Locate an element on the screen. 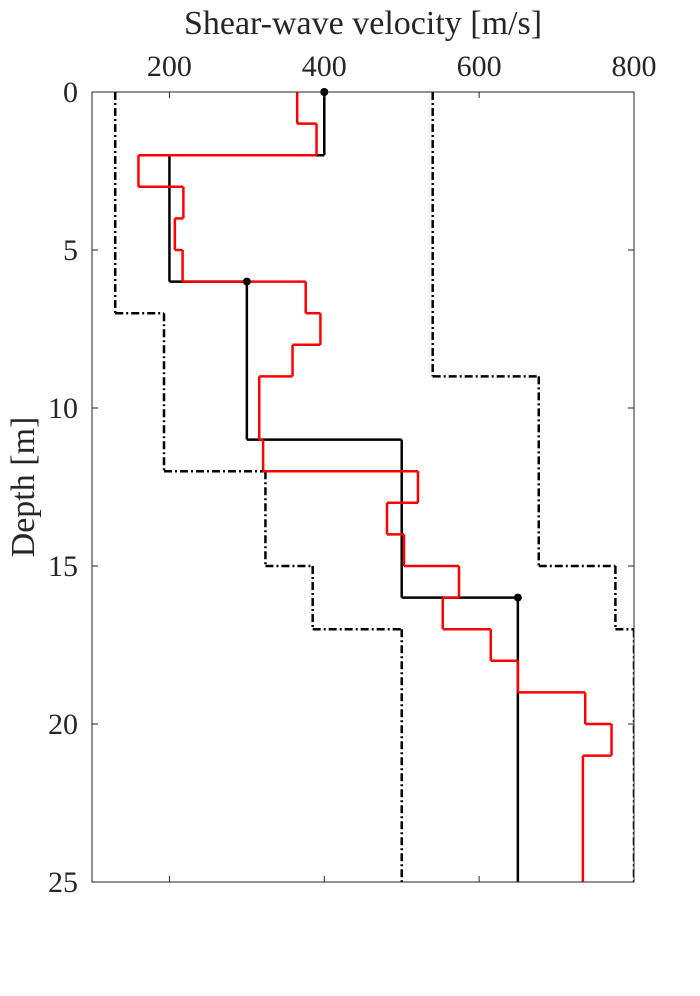  x-tick-label: 400 is located at coordinates (324, 66).